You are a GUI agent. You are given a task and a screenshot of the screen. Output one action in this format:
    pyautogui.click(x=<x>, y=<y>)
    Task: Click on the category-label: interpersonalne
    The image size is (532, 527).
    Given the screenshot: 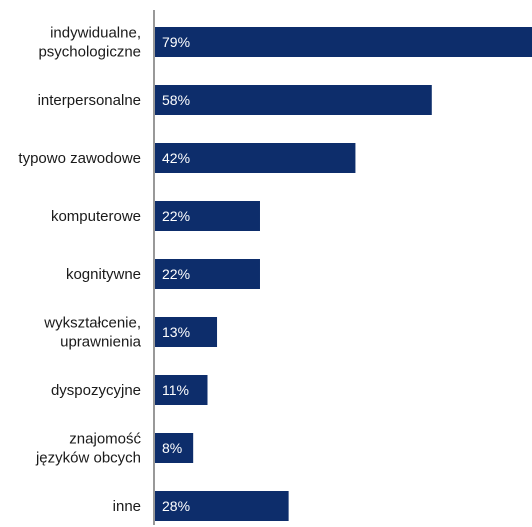 What is the action you would take?
    pyautogui.click(x=89, y=100)
    